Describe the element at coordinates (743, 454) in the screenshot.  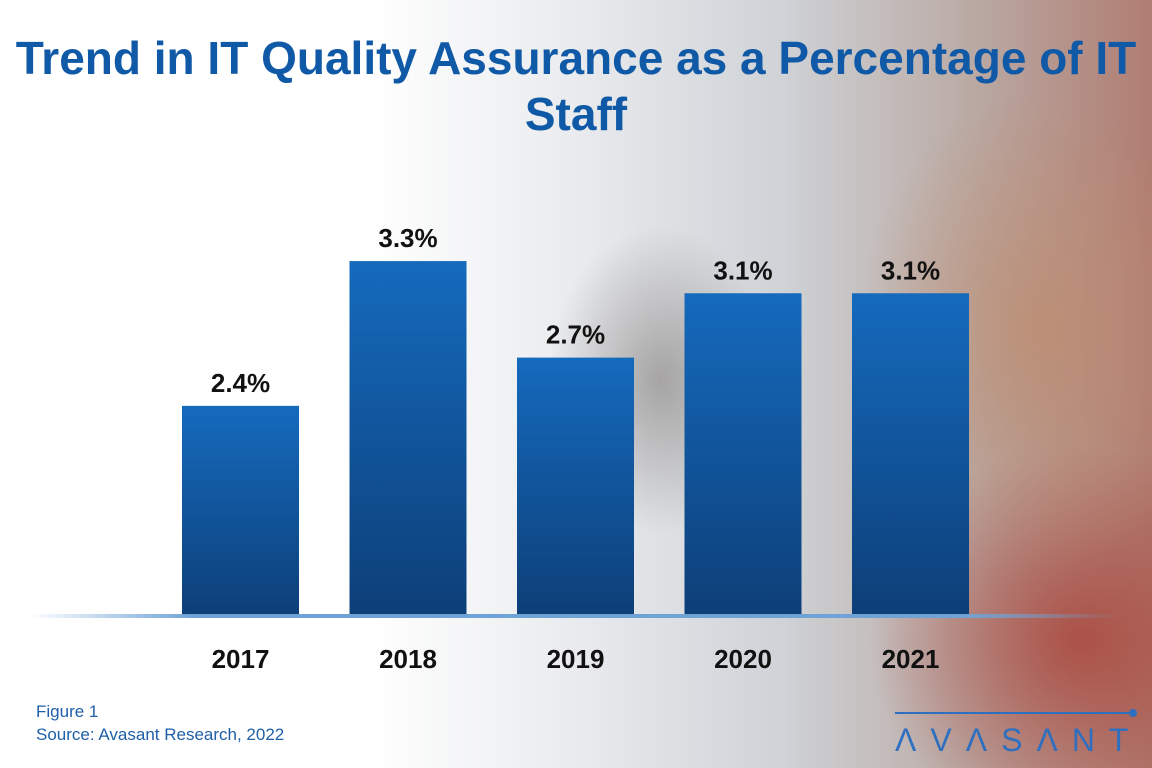
I see `bar-2020` at that location.